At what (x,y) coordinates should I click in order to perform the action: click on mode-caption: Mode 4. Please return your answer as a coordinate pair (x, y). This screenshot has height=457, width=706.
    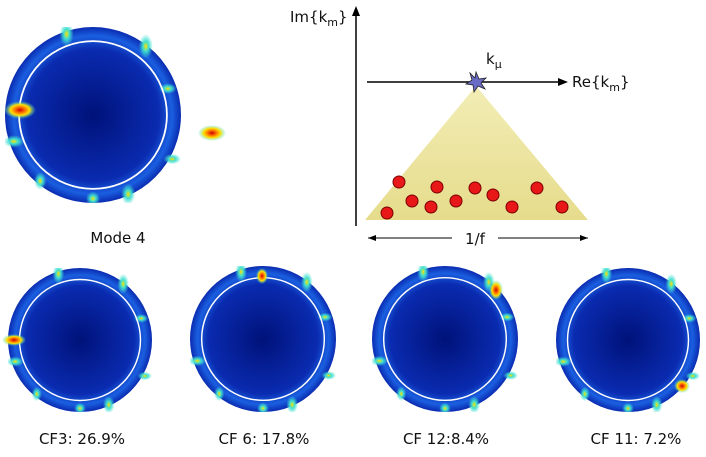
    Looking at the image, I should click on (117, 238).